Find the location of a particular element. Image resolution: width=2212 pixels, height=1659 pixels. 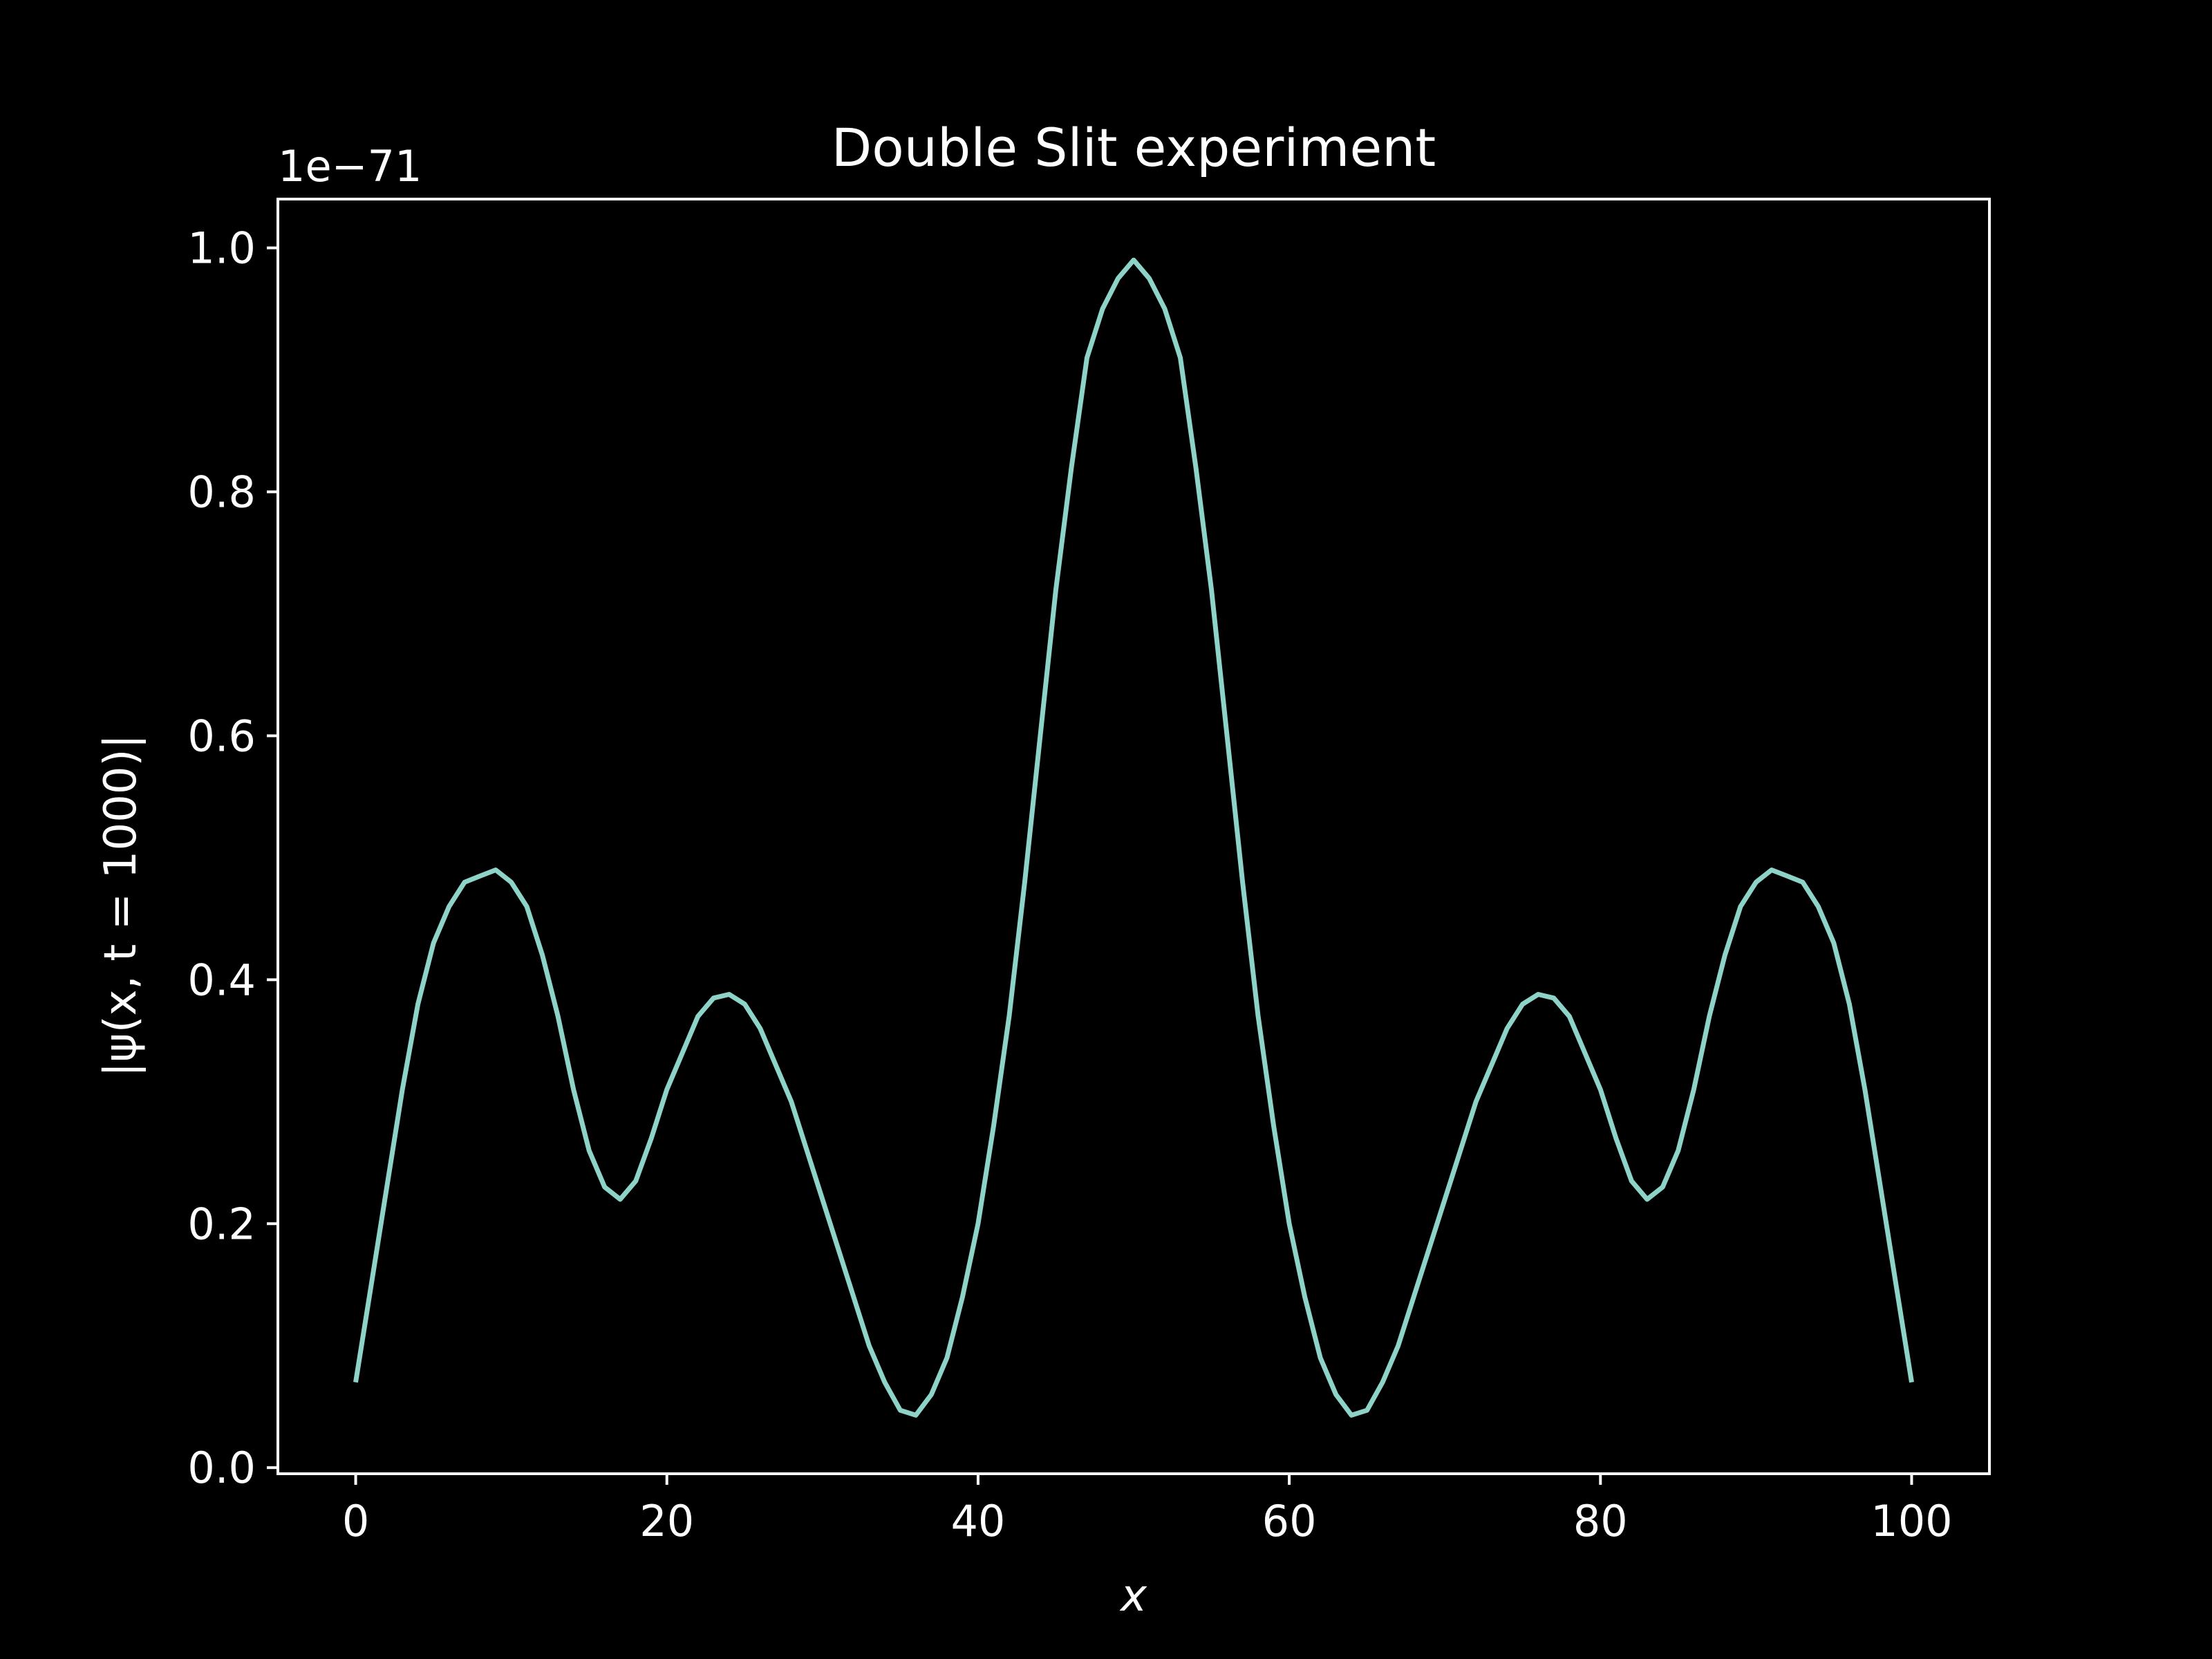

y-axis-ticks: 0.0 0.2 0.4 0.6 0.8 1.0 is located at coordinates (232, 858).